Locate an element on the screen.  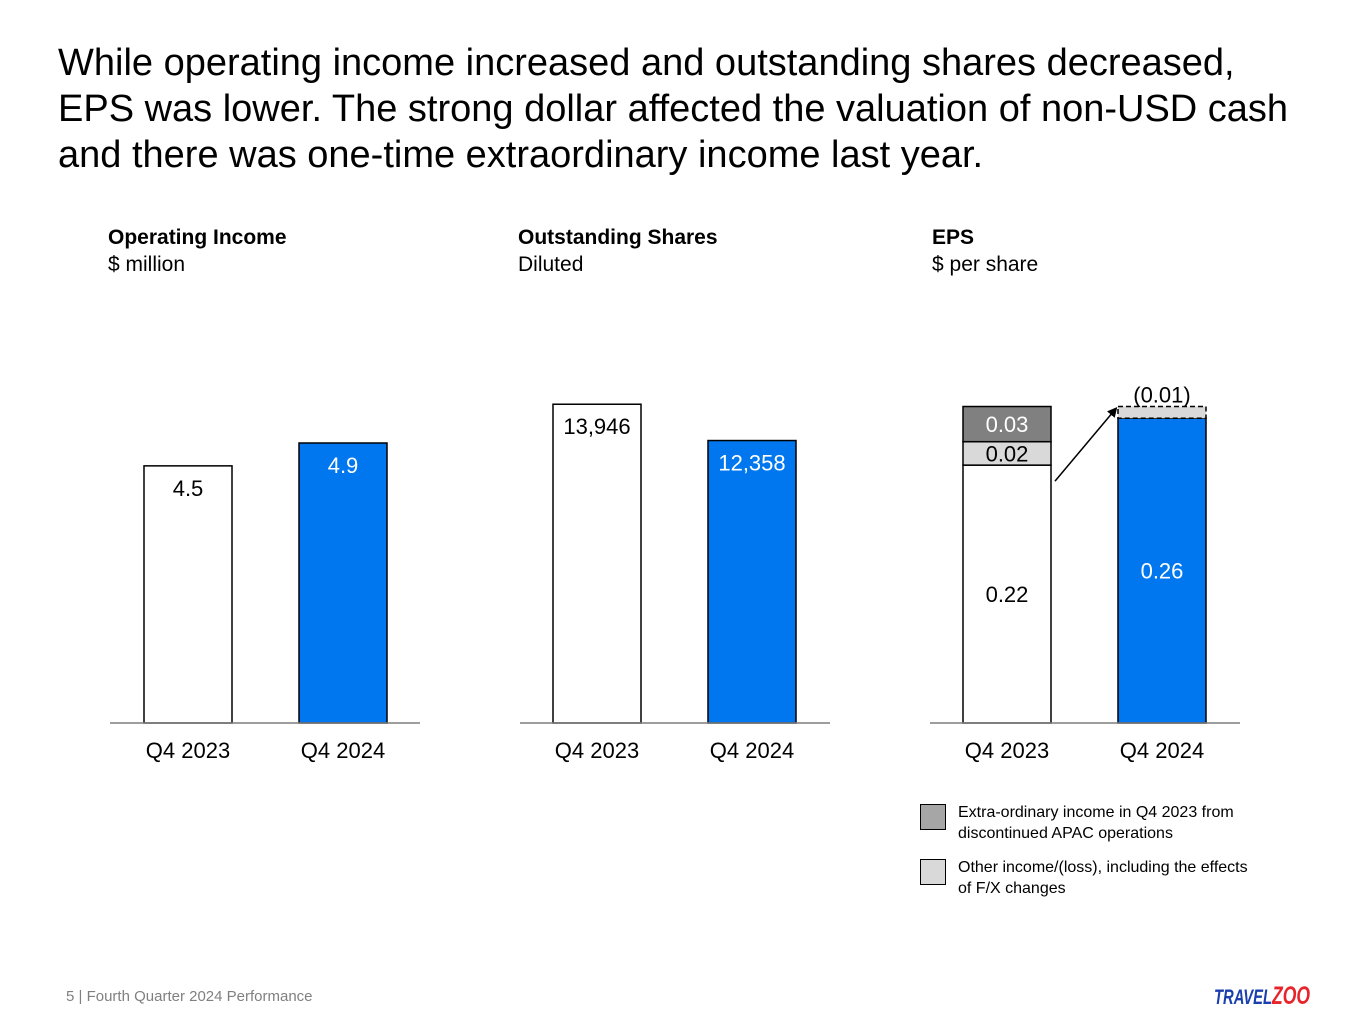
data-label: 4.9 is located at coordinates (343, 465).